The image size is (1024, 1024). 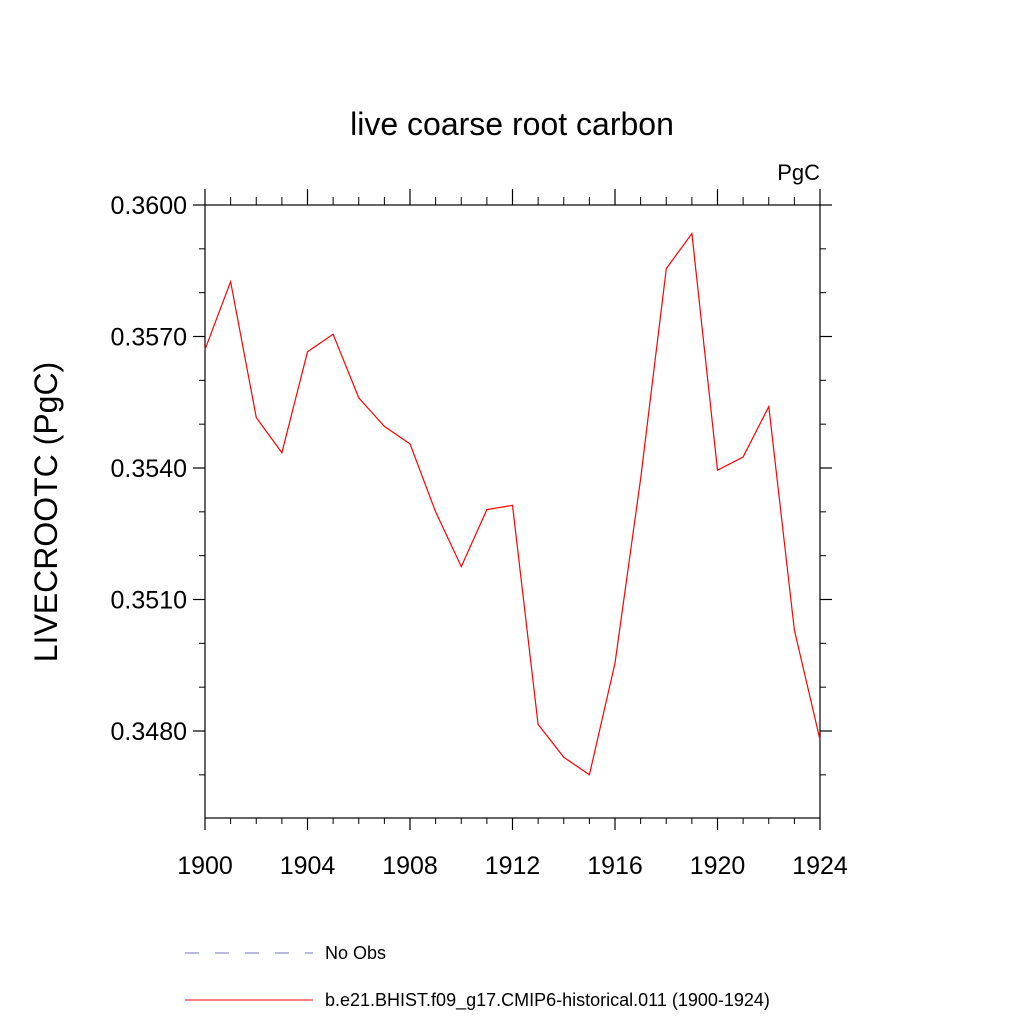 I want to click on x-tick-label: 1924, so click(x=820, y=866).